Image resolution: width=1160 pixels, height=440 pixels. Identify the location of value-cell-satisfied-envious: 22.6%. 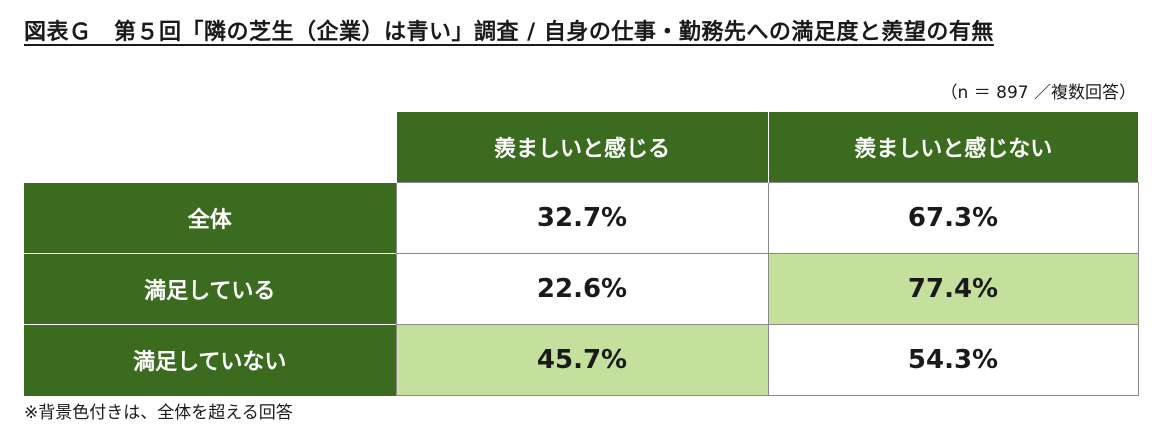
(582, 289).